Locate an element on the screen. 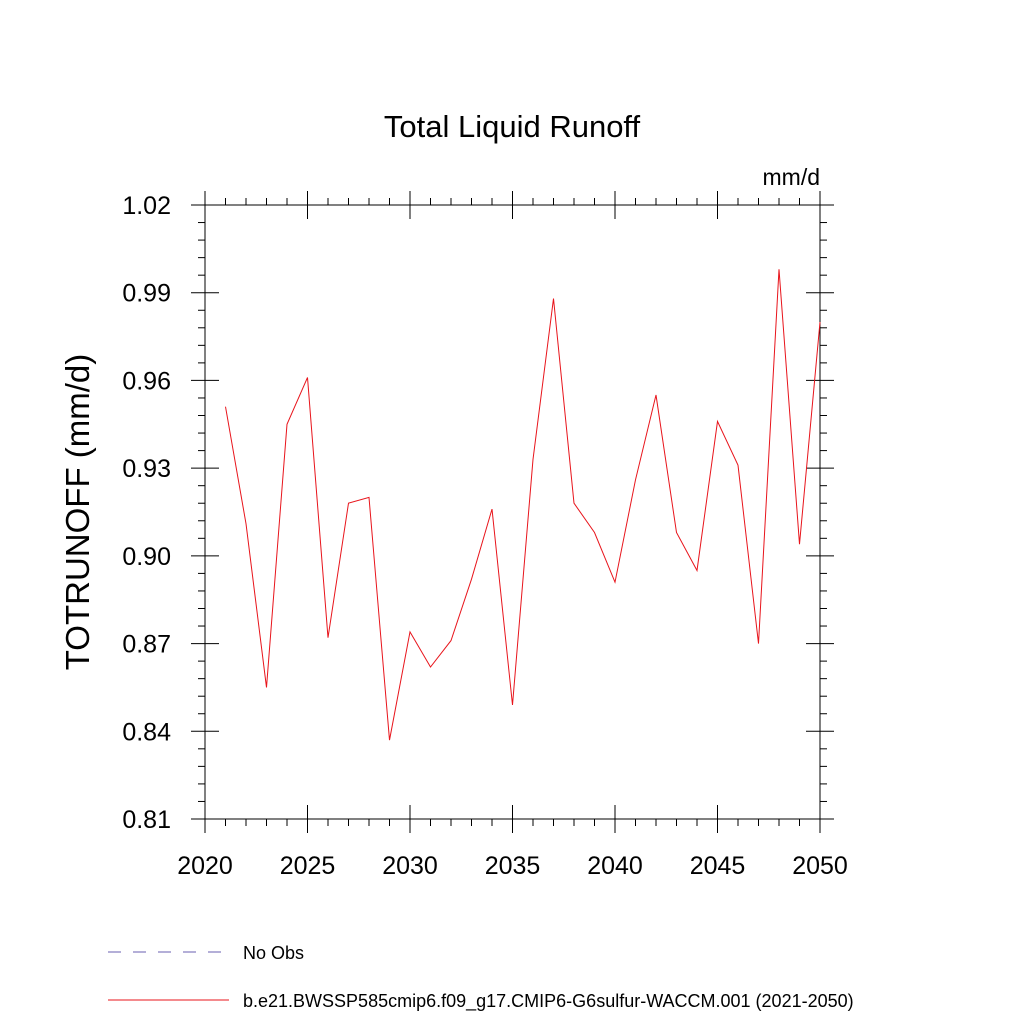 Image resolution: width=1024 pixels, height=1024 pixels. y-tick-label: 0.84 is located at coordinates (146, 732).